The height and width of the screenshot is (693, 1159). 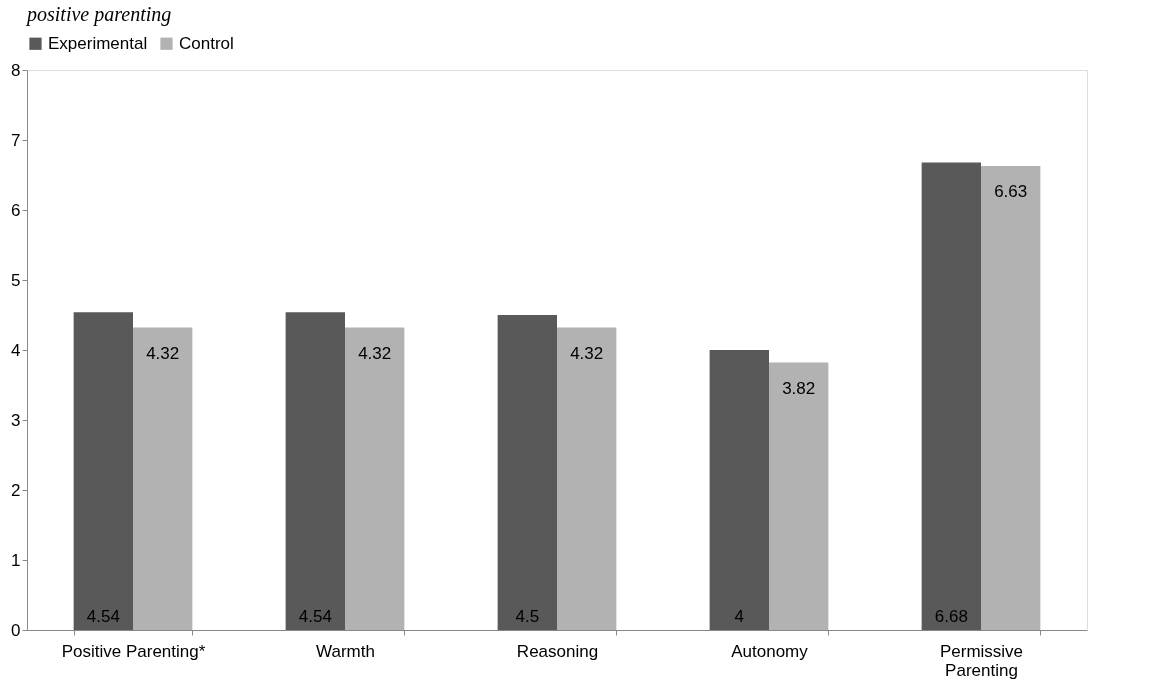 I want to click on x-tick-label: Autonomy, so click(x=770, y=651).